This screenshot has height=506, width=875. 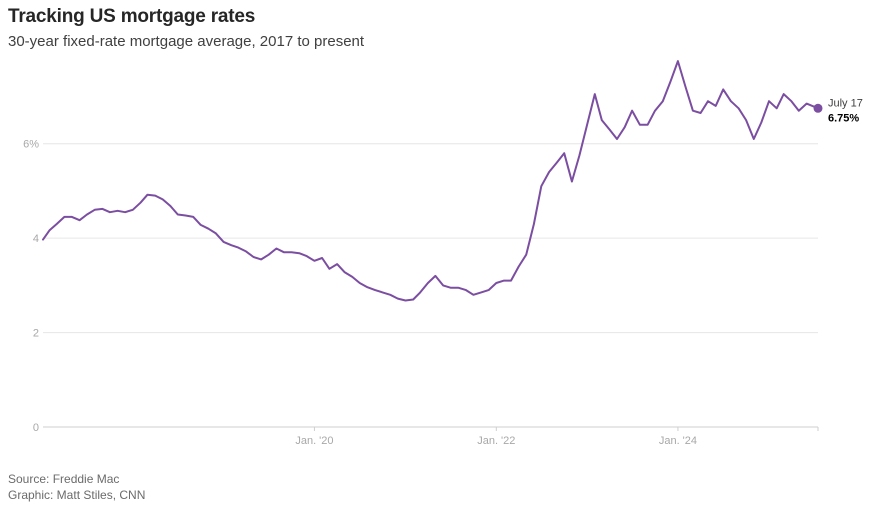 I want to click on x-tick-label: Jan. '20, so click(x=314, y=441).